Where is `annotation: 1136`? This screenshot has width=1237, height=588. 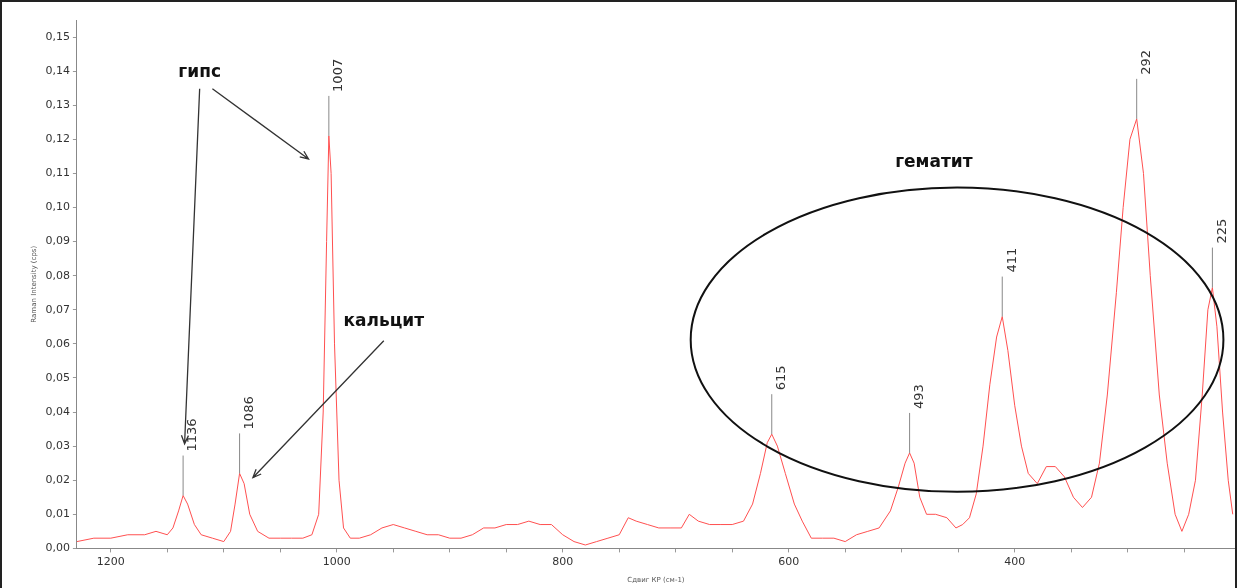
annotation: 1136 is located at coordinates (192, 435).